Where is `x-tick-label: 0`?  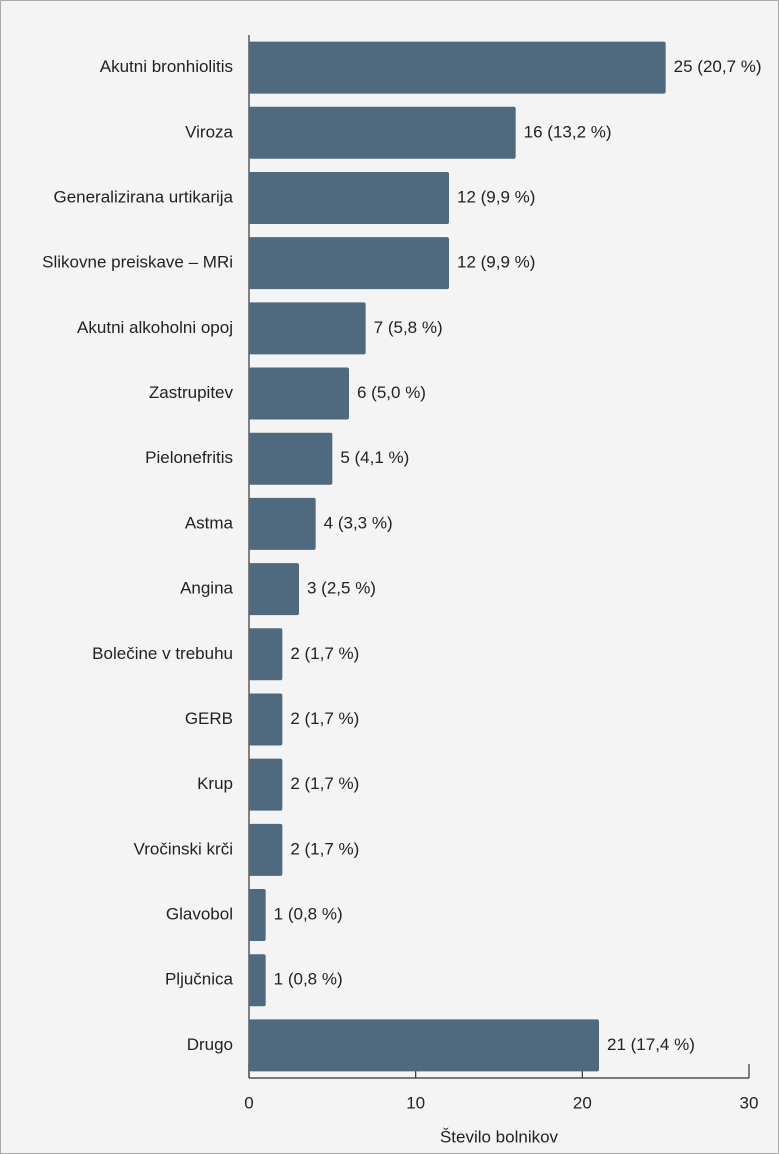
x-tick-label: 0 is located at coordinates (248, 1102).